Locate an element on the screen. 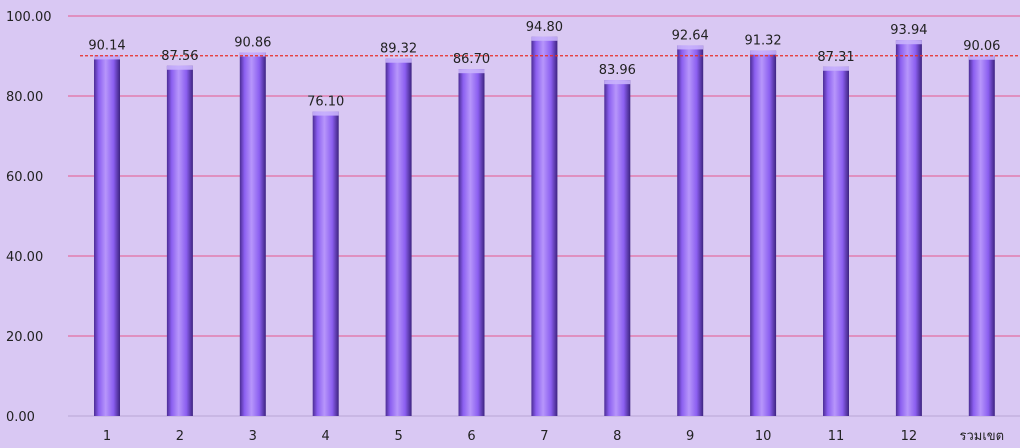  data-label: 89.32 is located at coordinates (398, 49).